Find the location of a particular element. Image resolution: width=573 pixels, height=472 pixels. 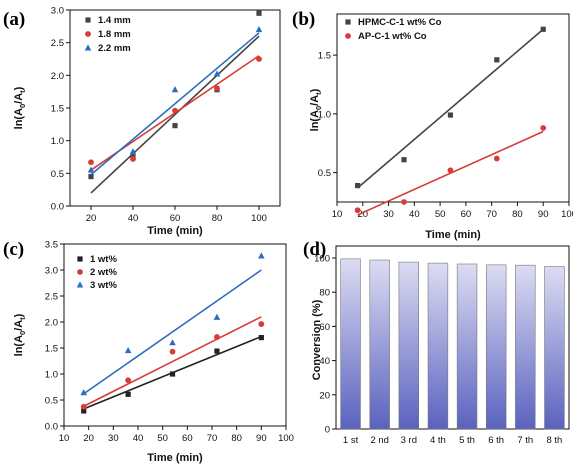

panel-a-legend-label: 1.4 mm is located at coordinates (114, 20).